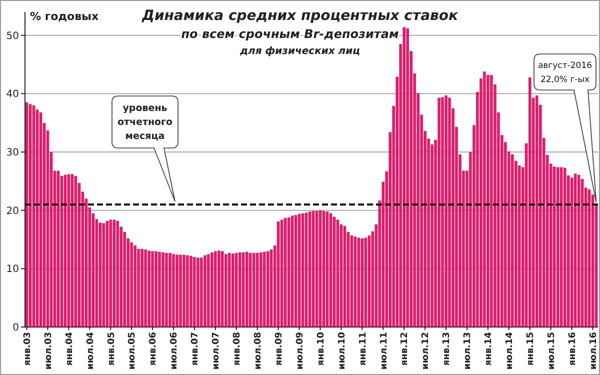  I want to click on x-tick-label: июл.04, so click(91, 351).